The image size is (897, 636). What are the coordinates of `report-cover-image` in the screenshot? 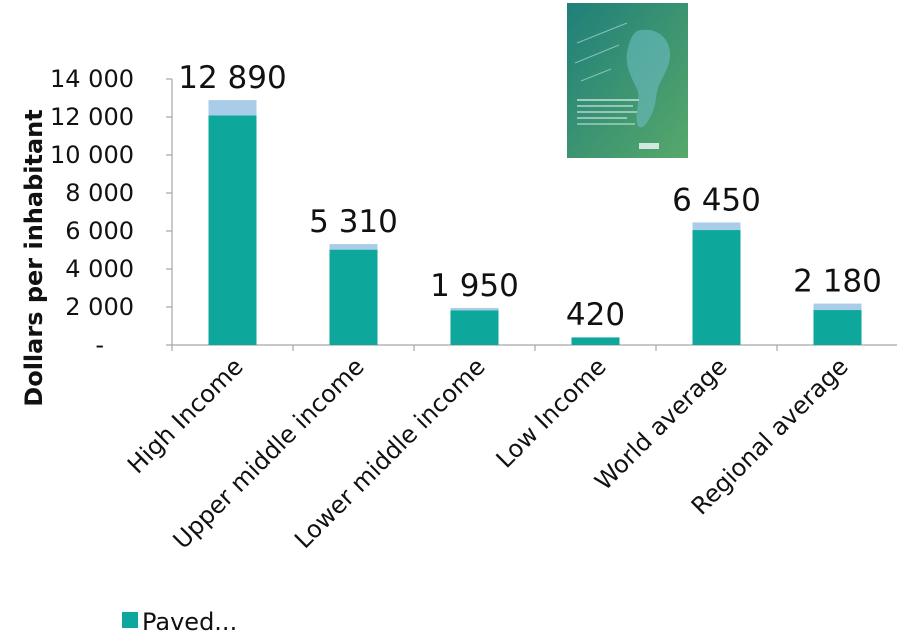 It's located at (627, 80).